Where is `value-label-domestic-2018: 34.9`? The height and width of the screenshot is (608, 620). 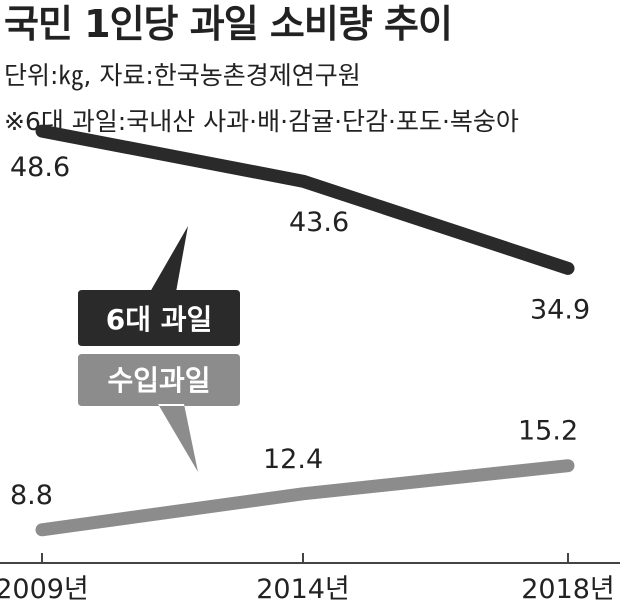
value-label-domestic-2018: 34.9 is located at coordinates (560, 309).